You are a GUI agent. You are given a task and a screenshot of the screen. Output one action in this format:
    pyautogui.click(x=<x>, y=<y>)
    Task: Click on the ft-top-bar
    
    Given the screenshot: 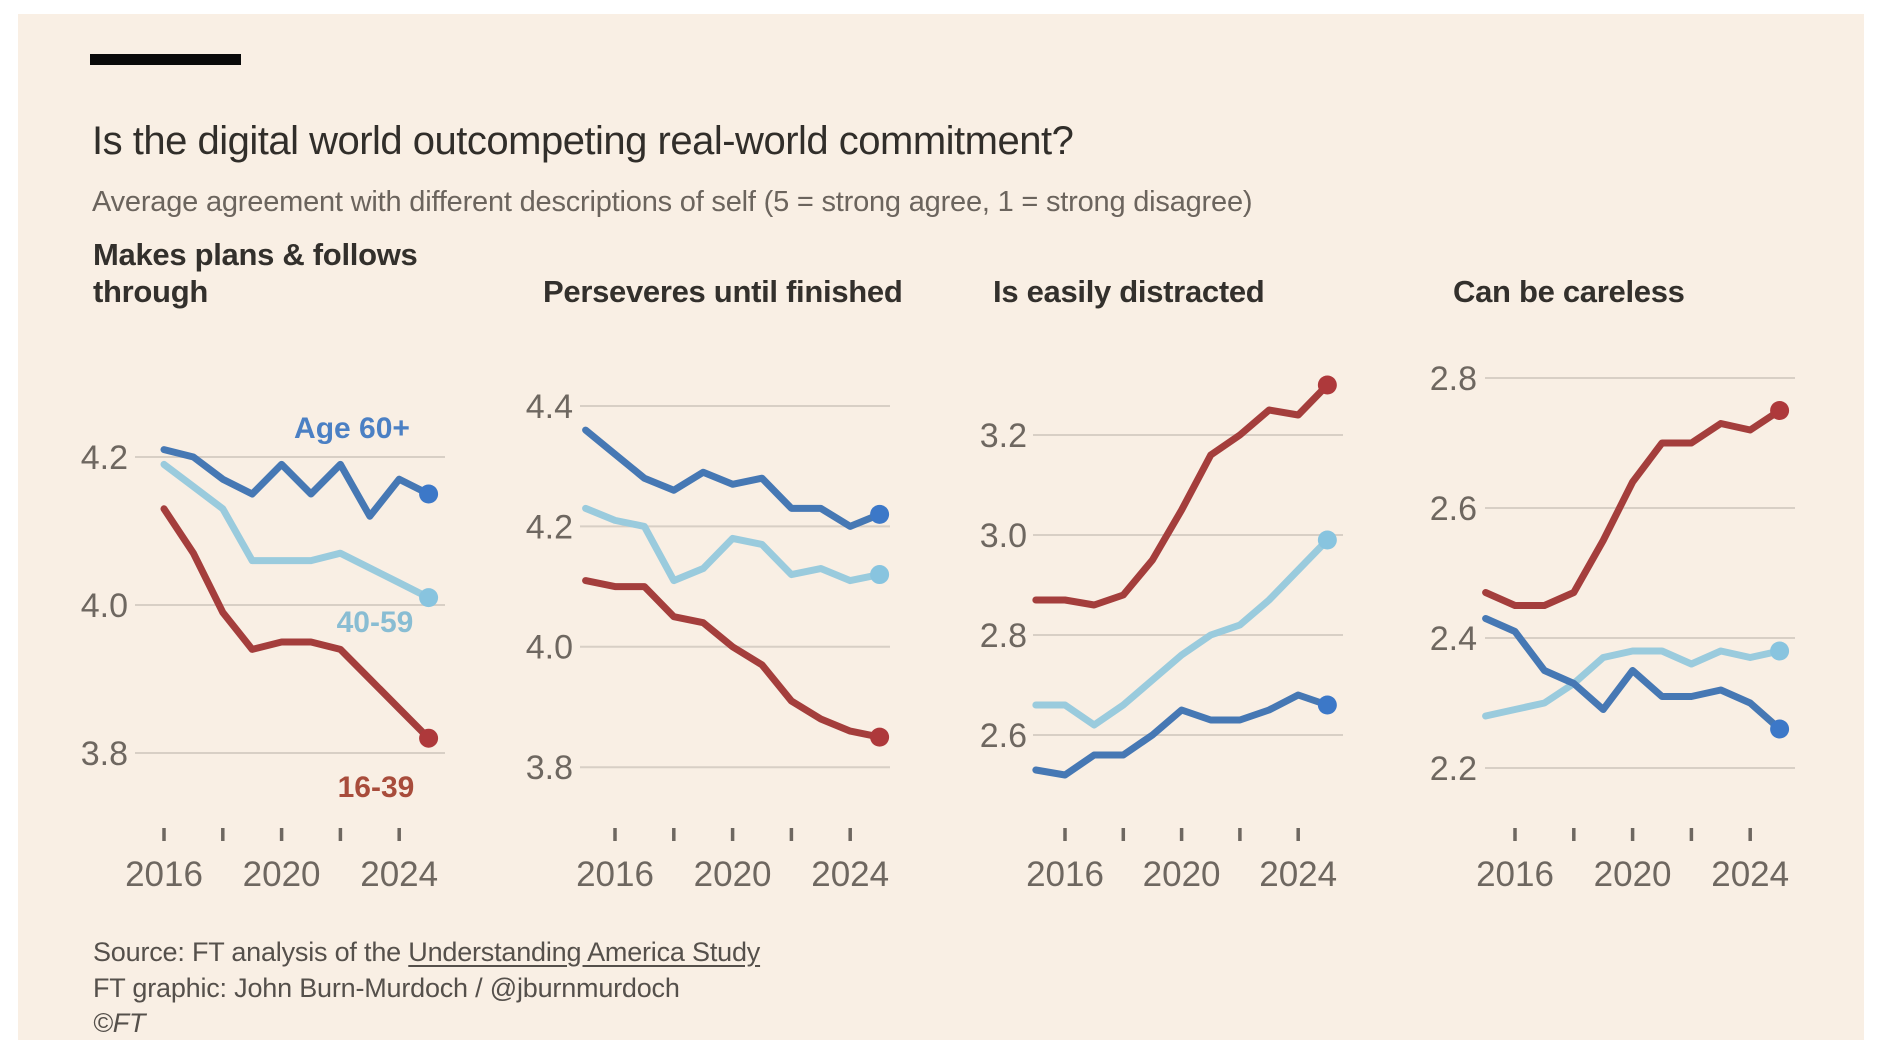 What is the action you would take?
    pyautogui.click(x=165, y=59)
    